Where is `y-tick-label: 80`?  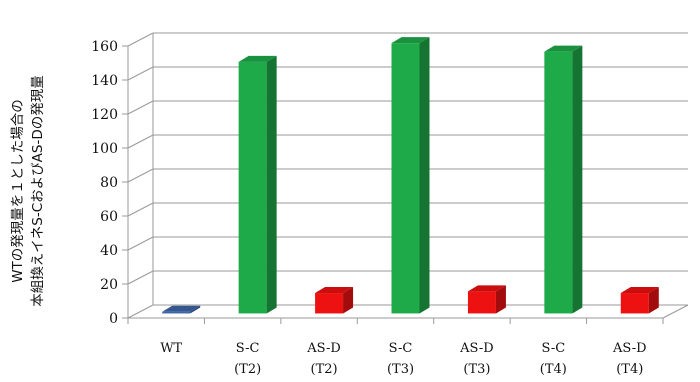 y-tick-label: 80 is located at coordinates (109, 183).